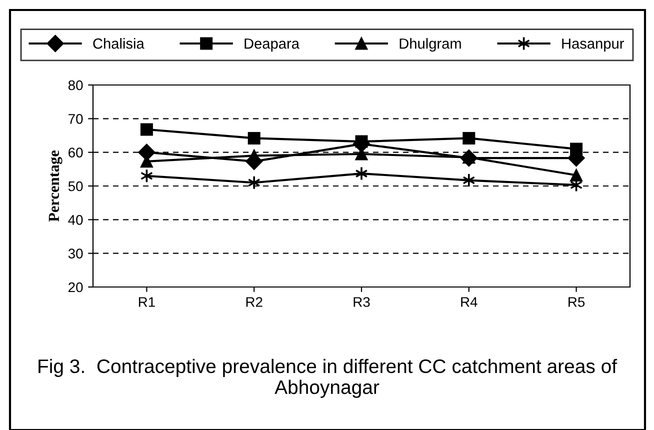 The image size is (654, 430). What do you see at coordinates (118, 43) in the screenshot?
I see `legend-label: Chalisia` at bounding box center [118, 43].